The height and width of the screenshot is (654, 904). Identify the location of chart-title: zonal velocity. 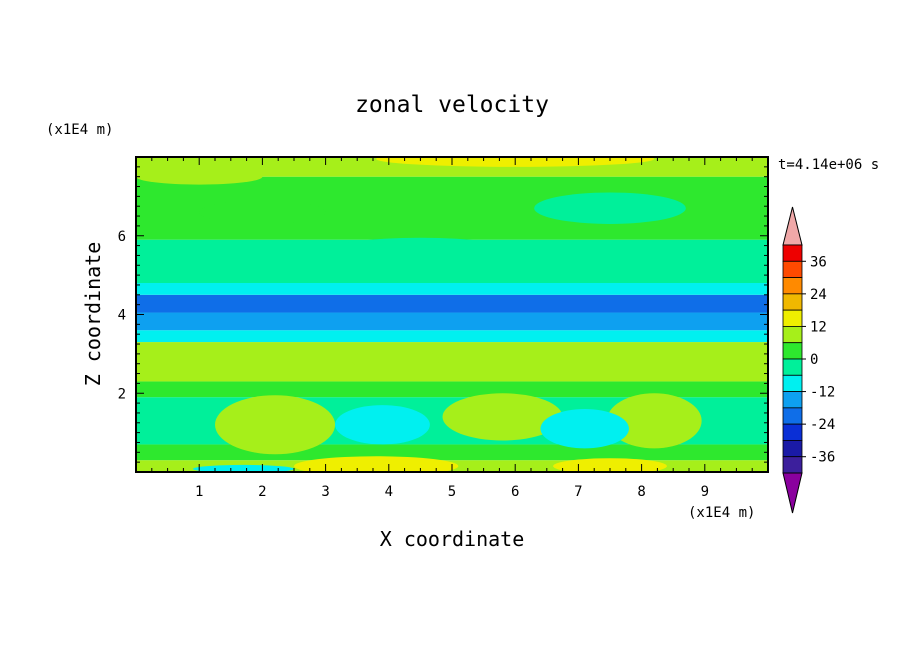
(452, 105).